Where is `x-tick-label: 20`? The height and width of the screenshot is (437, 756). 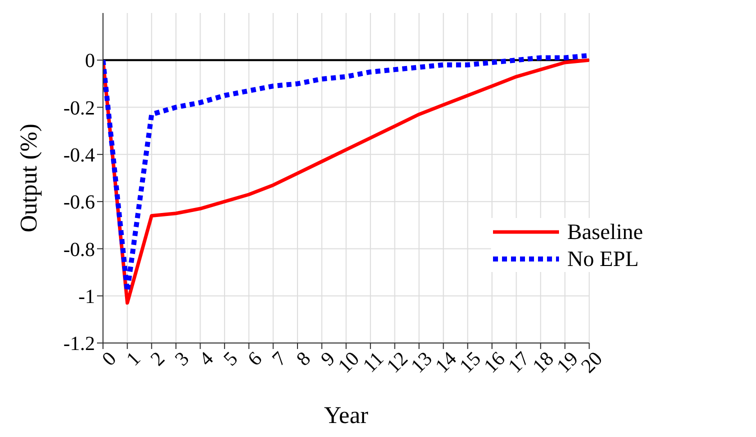
x-tick-label: 20 is located at coordinates (592, 363).